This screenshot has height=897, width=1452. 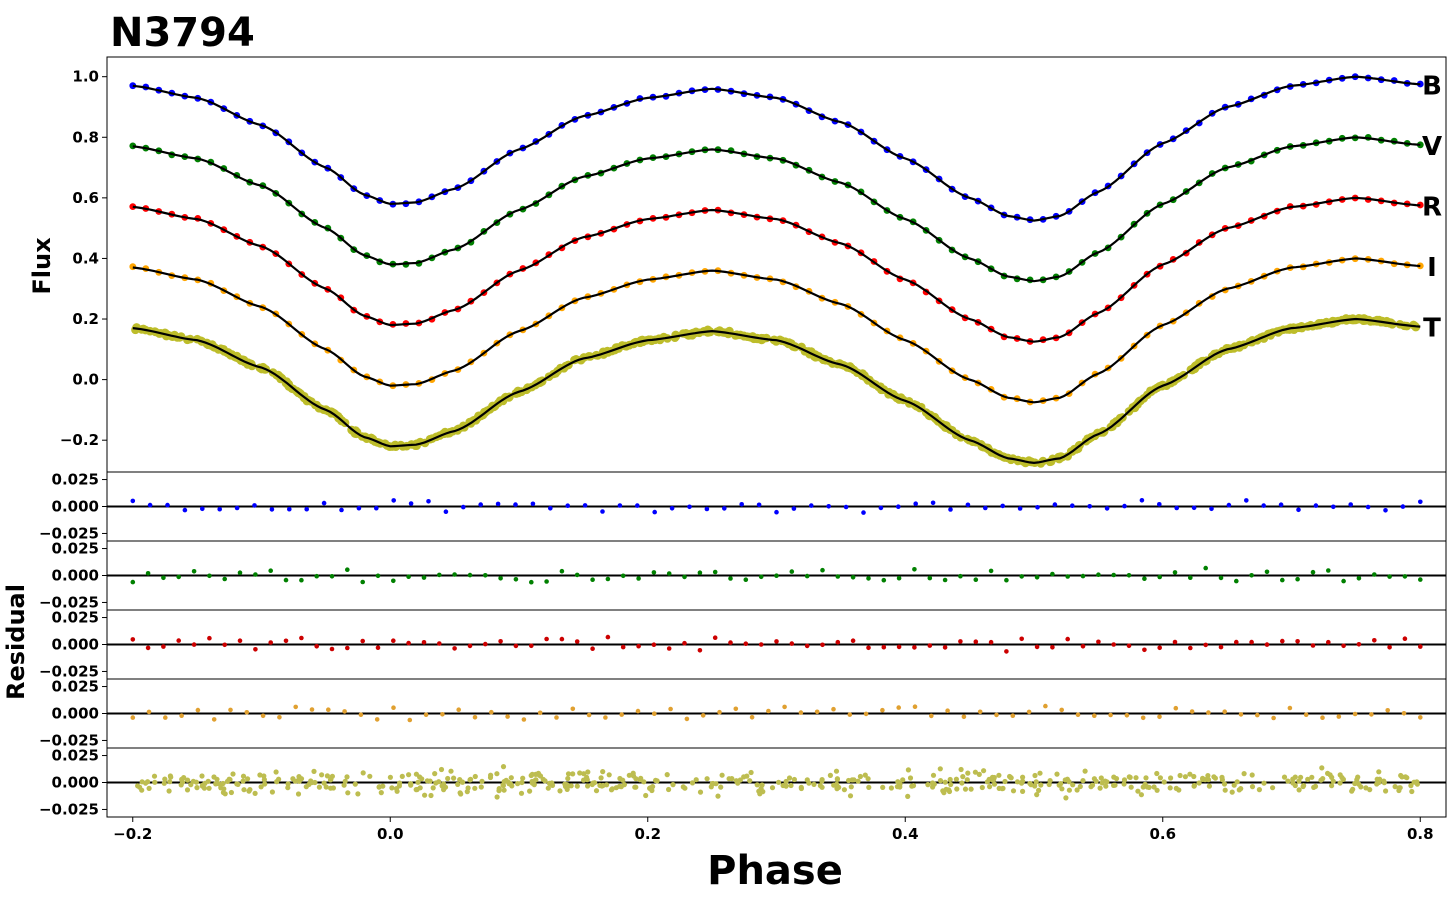 I want to click on flux-ytick-label: −0.2, so click(x=79, y=440).